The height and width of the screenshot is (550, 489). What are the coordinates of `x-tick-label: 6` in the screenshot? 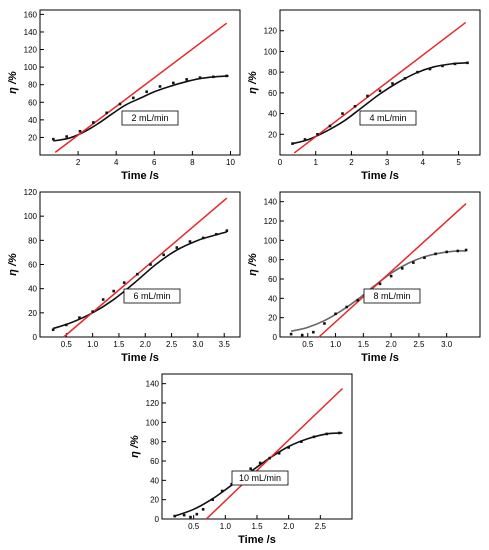 It's located at (154, 162).